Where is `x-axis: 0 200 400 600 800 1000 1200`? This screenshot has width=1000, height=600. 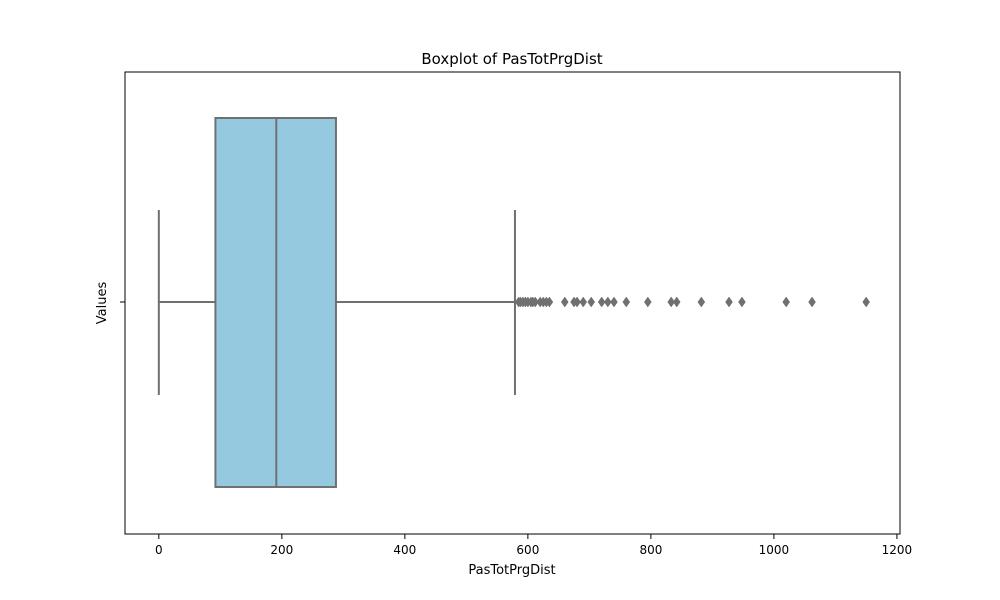 x-axis: 0 200 400 600 800 1000 1200 is located at coordinates (533, 545).